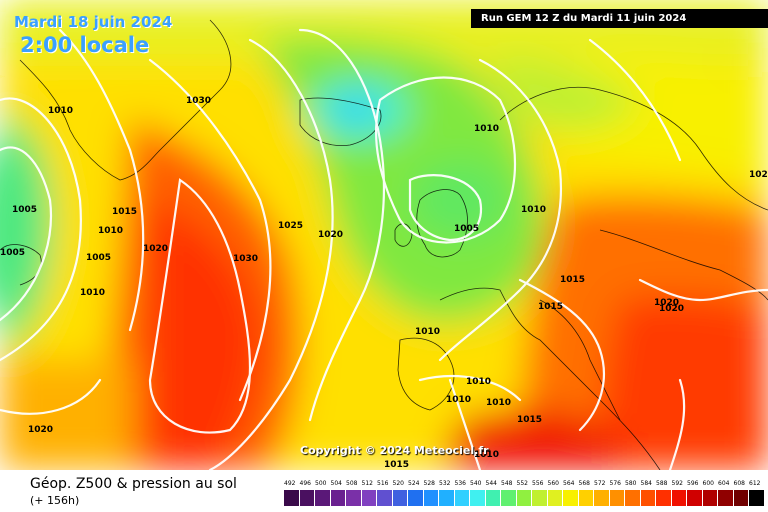 The image size is (768, 512). Describe the element at coordinates (305, 483) in the screenshot. I see `scale-tick-label: 496` at that location.